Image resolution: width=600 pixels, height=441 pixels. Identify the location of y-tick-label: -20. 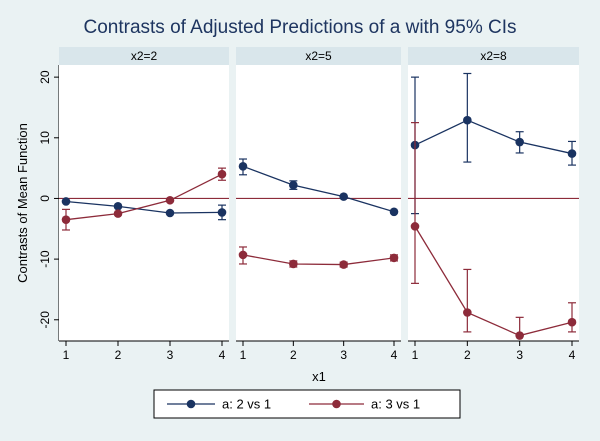
(45, 320).